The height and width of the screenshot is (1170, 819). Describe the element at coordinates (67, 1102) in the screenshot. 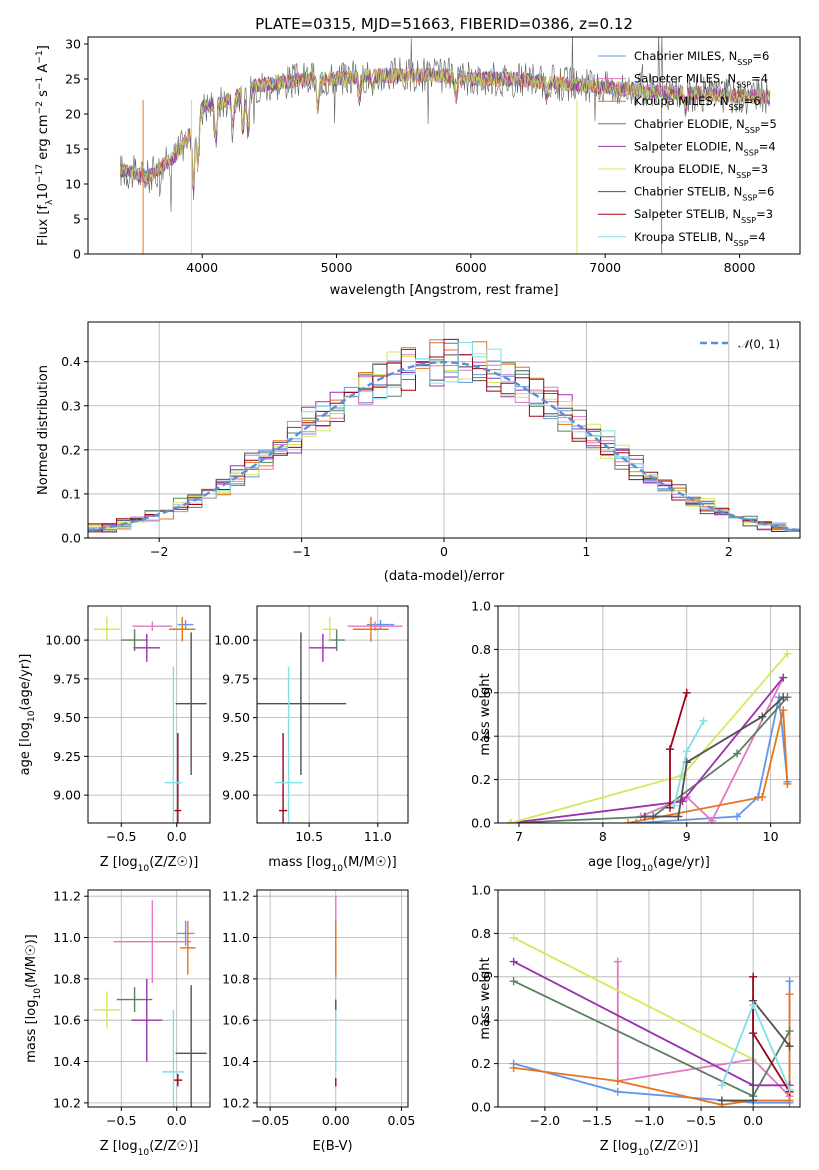

I see `y-tick-label: 10.2` at that location.